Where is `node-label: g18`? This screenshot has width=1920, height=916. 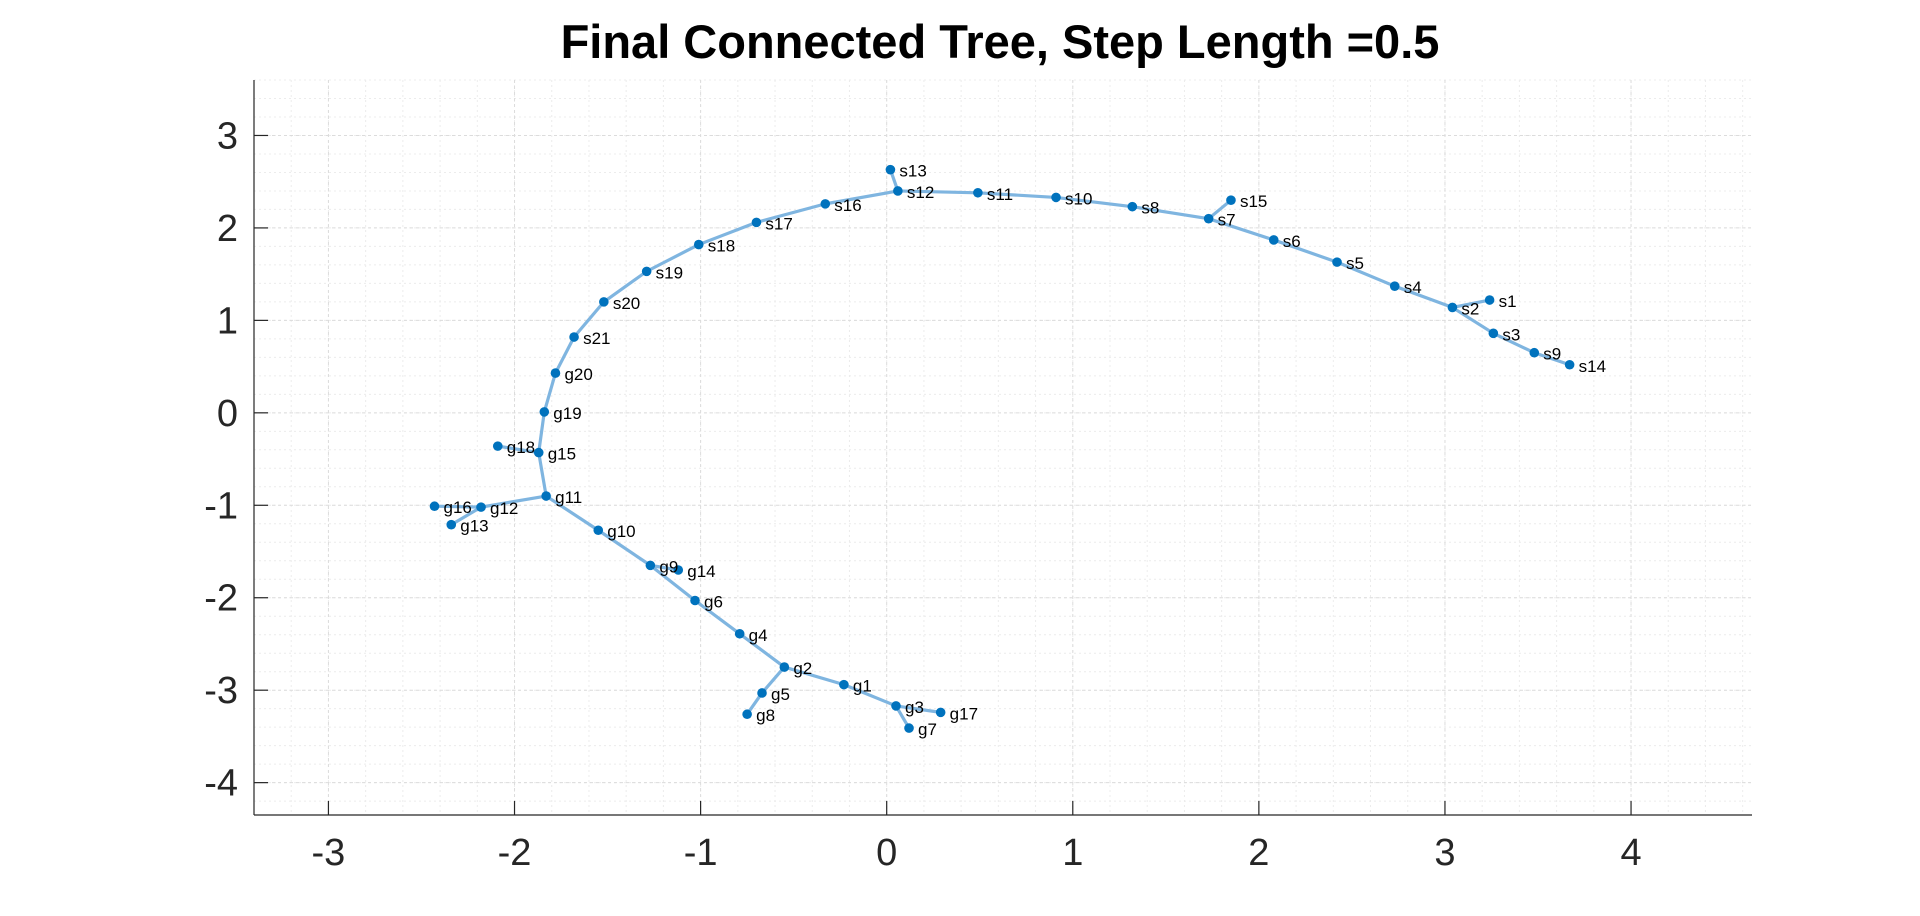
node-label: g18 is located at coordinates (521, 447).